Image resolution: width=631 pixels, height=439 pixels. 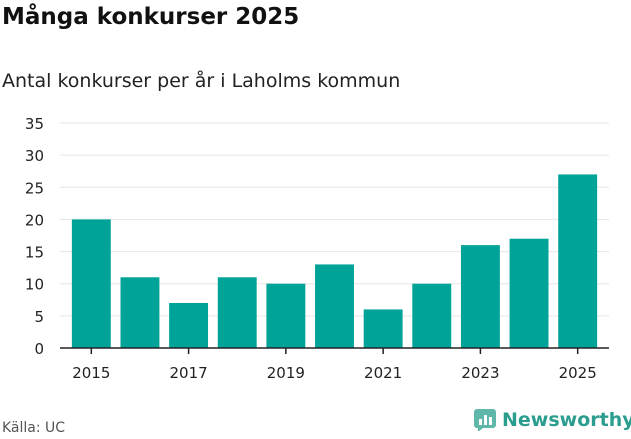 I want to click on newsworthy-logo: Newsworthy, so click(x=552, y=420).